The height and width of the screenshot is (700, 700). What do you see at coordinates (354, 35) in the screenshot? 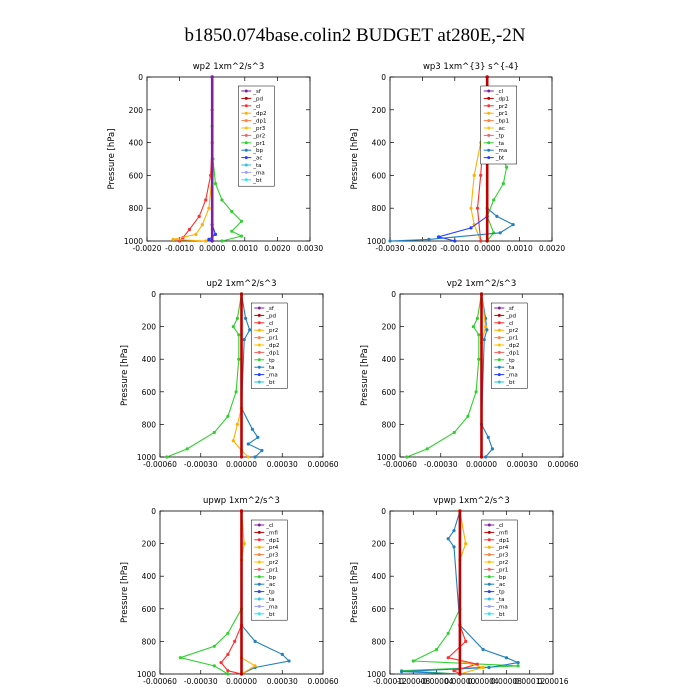
I see `page-title: b1850.074base.colin2 BUDGET at280E,-2N` at bounding box center [354, 35].